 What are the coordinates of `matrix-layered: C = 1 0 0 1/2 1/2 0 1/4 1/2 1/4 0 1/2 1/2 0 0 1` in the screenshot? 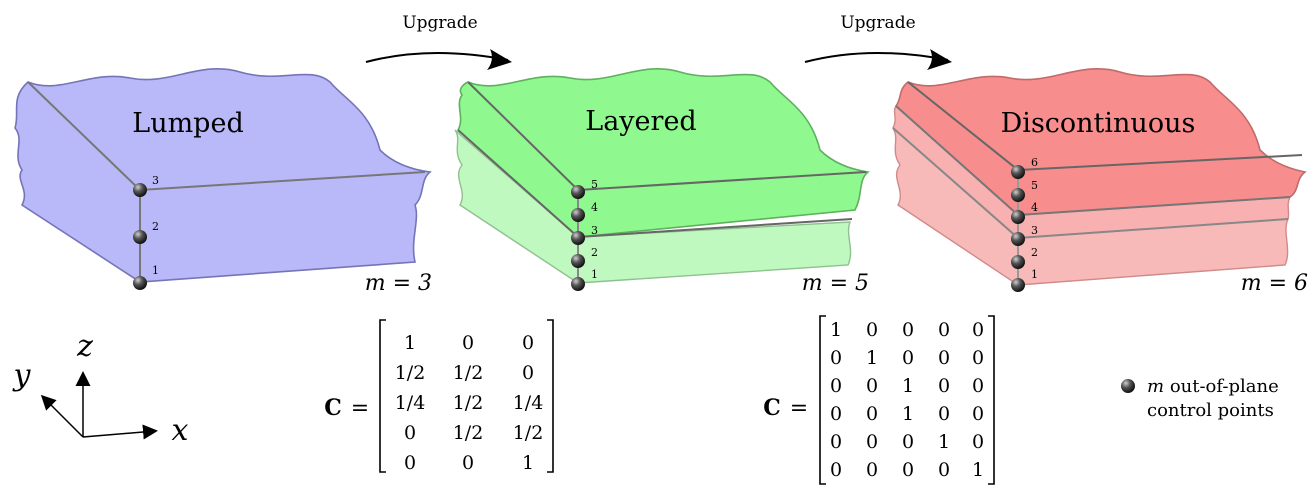 It's located at (439, 396).